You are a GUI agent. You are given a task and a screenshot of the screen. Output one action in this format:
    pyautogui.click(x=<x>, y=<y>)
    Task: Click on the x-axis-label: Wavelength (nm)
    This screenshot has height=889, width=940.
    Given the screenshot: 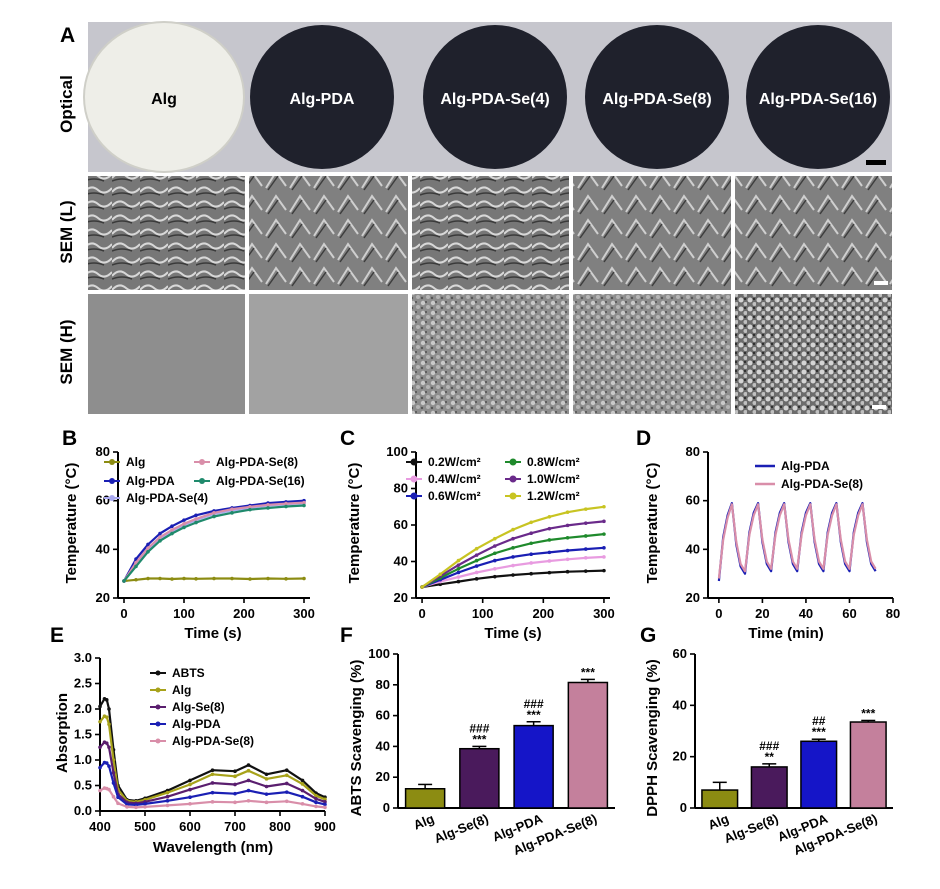 What is the action you would take?
    pyautogui.click(x=213, y=847)
    